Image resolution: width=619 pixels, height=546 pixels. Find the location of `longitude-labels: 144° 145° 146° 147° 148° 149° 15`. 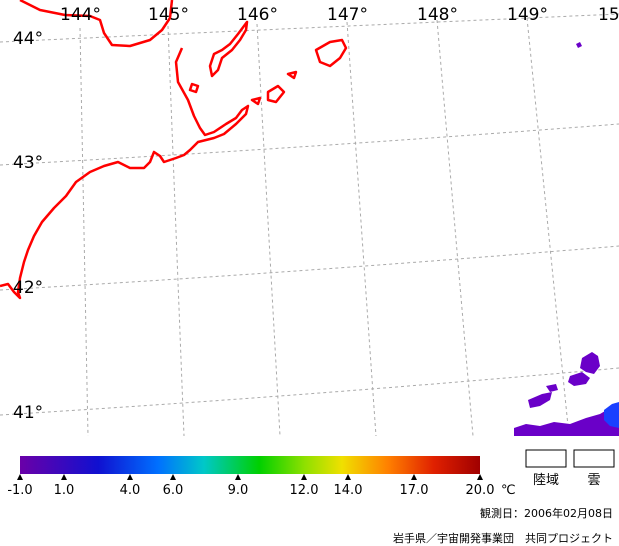

longitude-labels: 144° 145° 146° 147° 148° 149° 15 is located at coordinates (339, 15).